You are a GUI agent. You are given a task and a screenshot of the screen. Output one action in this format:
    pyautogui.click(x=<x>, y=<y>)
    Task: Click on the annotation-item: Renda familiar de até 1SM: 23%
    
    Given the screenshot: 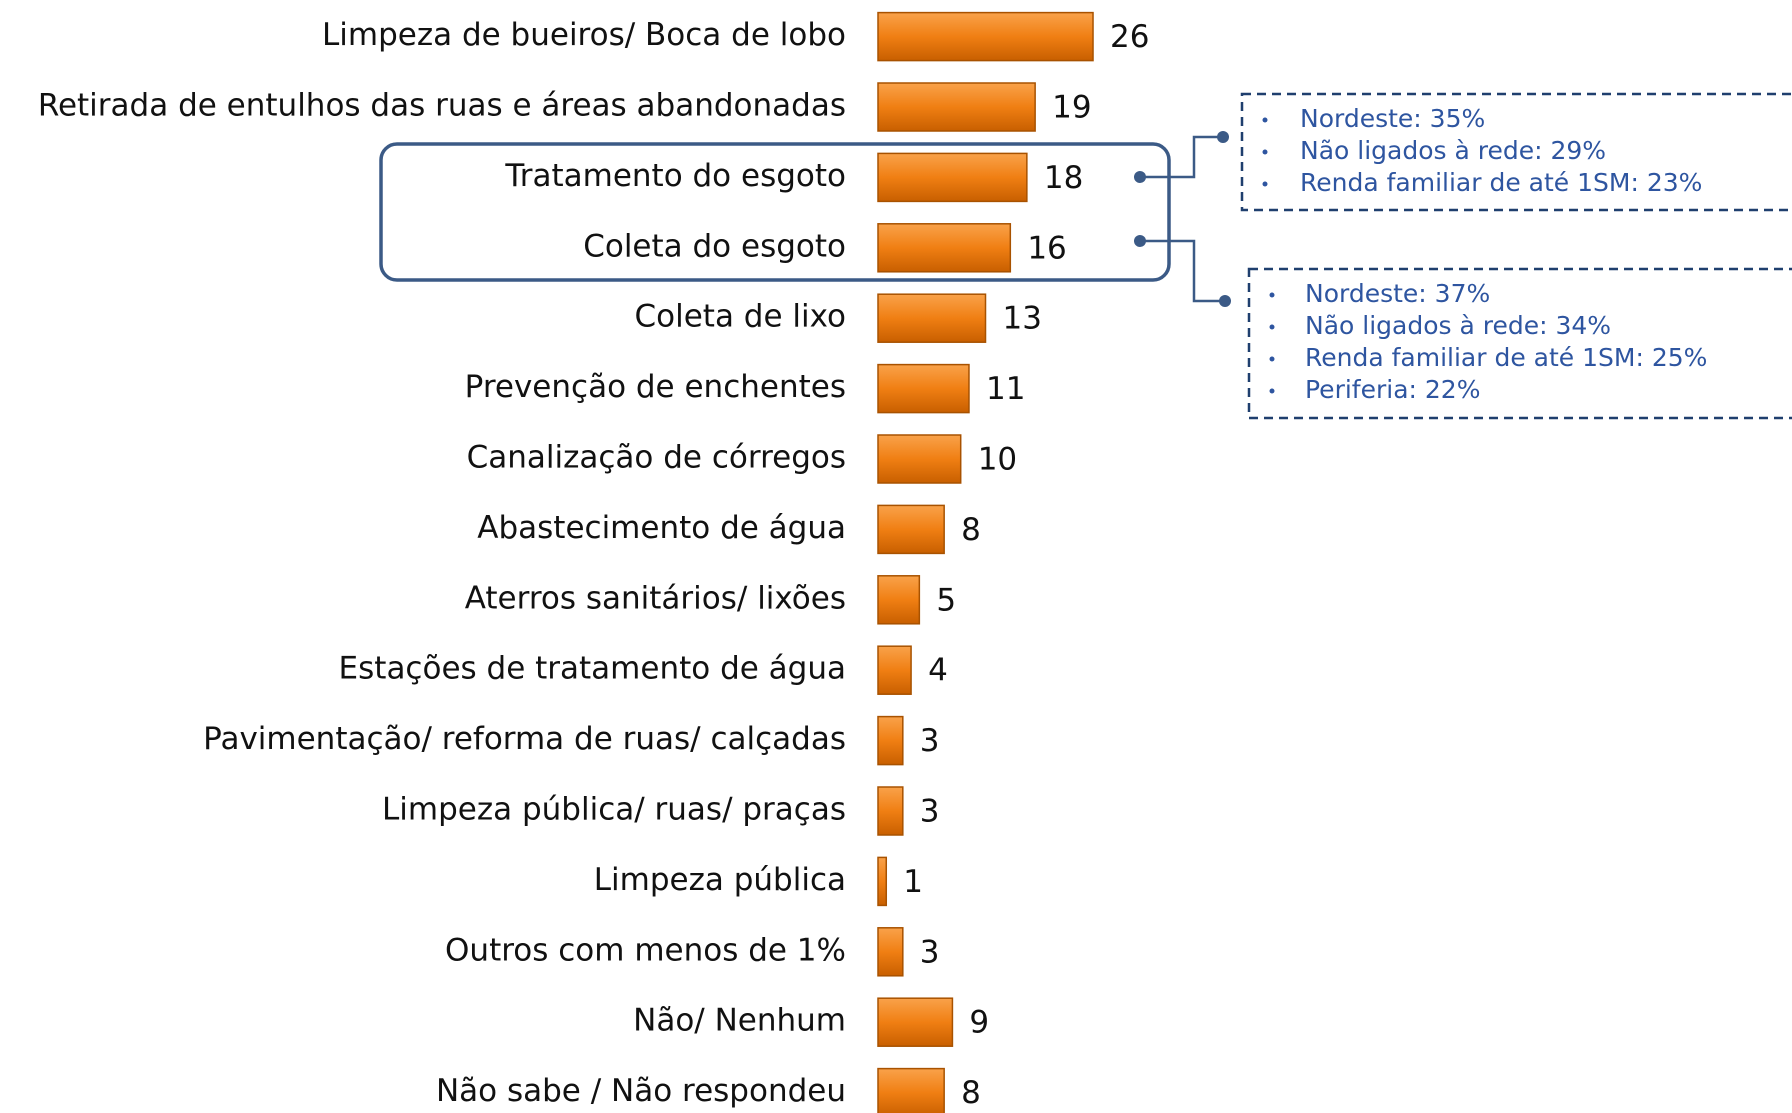 What is the action you would take?
    pyautogui.click(x=1501, y=182)
    